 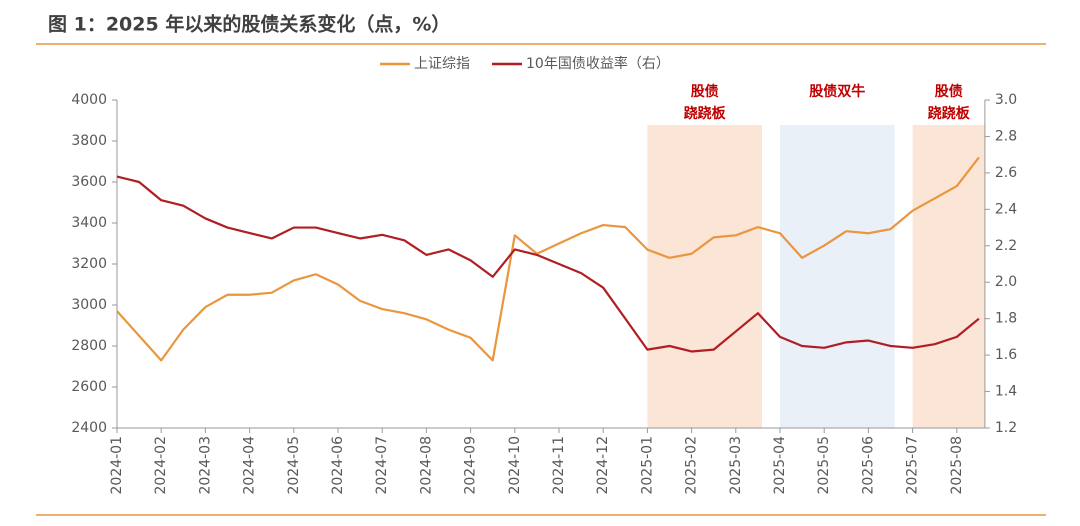 I want to click on x-tick-label: 2025-01, so click(x=647, y=465).